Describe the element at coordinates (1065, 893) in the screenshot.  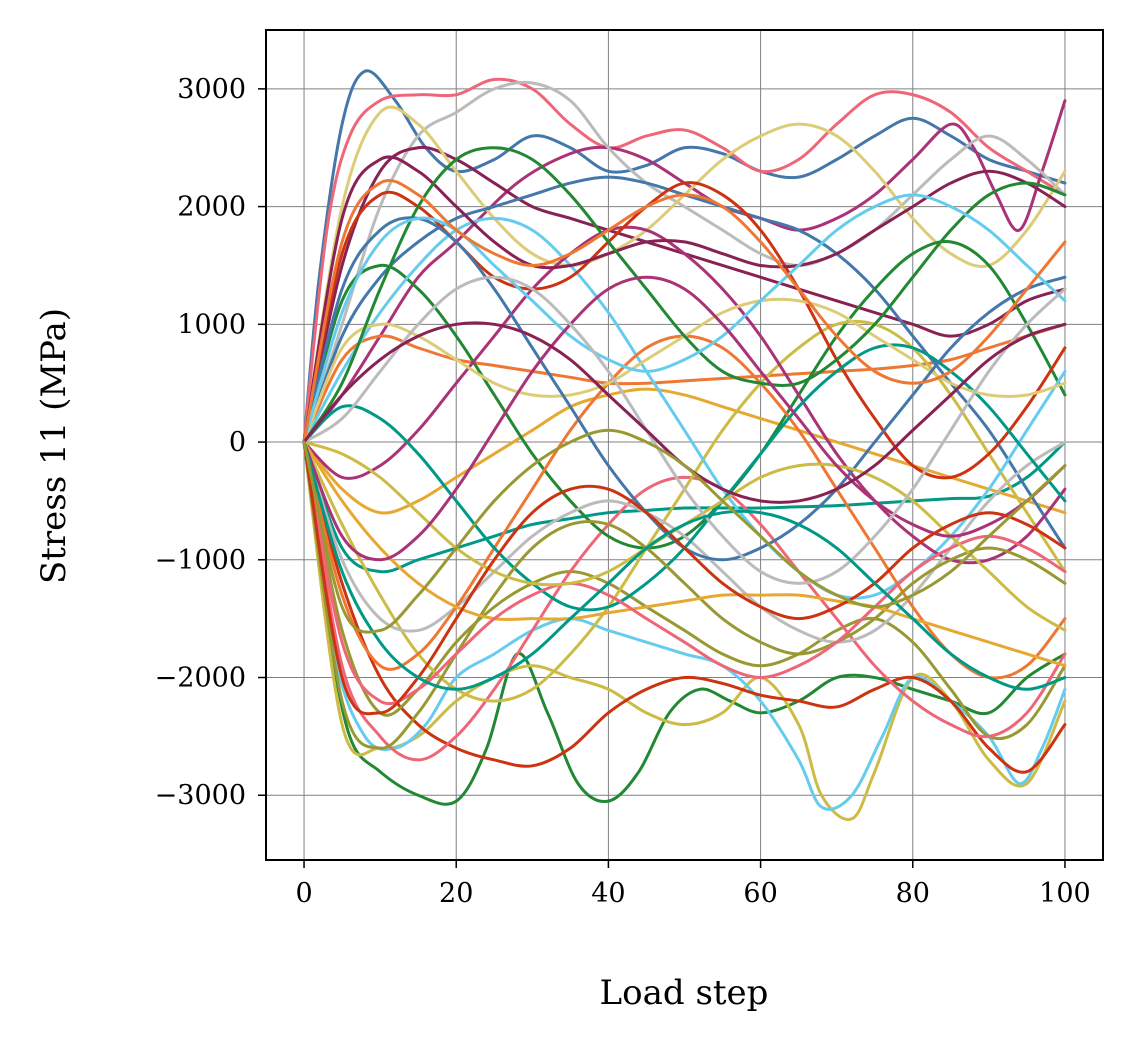
I see `x-tick-label: 100` at that location.